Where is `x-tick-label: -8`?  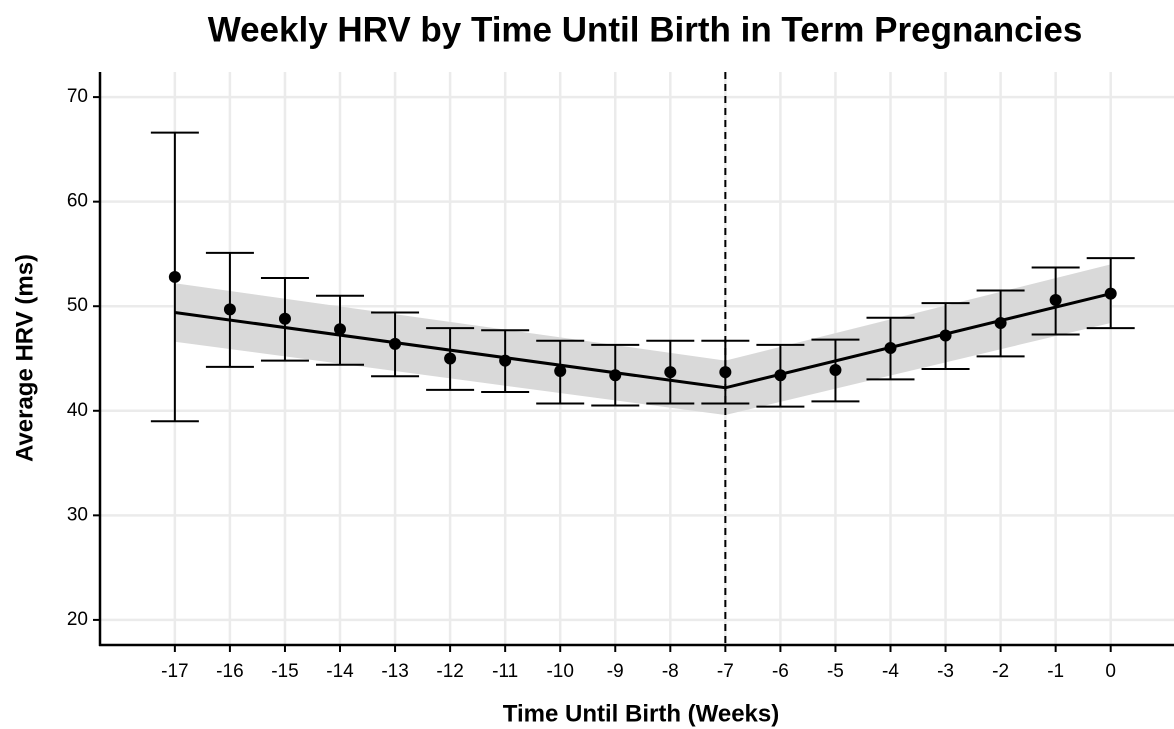 x-tick-label: -8 is located at coordinates (670, 671).